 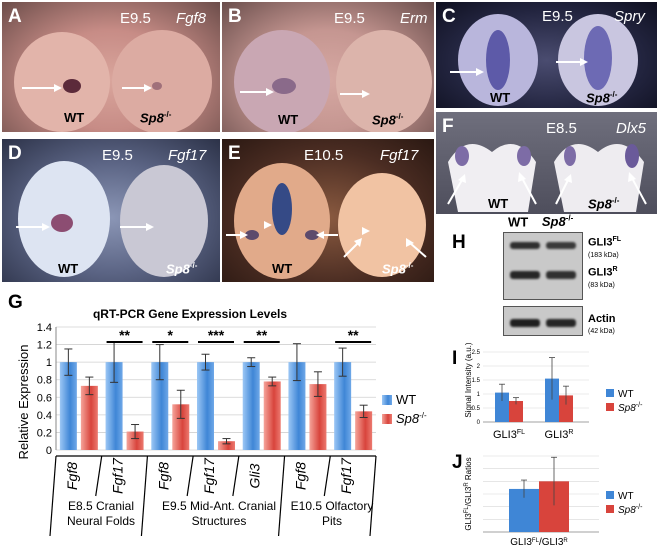 What do you see at coordinates (219, 521) in the screenshot?
I see `group-label-2-line-2: Structures` at bounding box center [219, 521].